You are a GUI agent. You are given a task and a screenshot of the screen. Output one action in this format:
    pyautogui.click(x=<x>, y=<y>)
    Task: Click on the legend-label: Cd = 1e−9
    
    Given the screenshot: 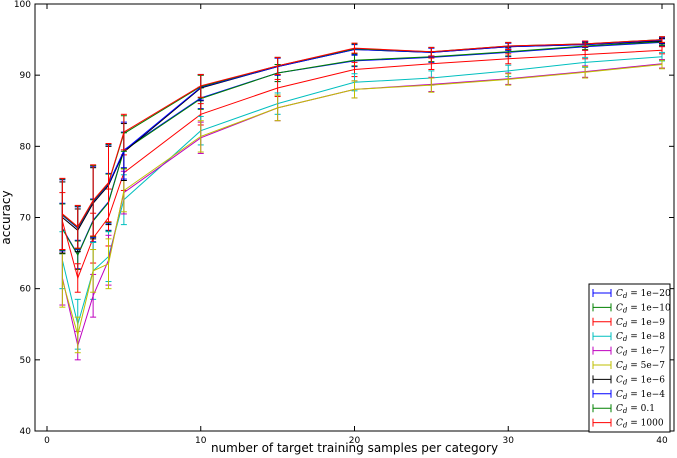 What is the action you would take?
    pyautogui.click(x=640, y=323)
    